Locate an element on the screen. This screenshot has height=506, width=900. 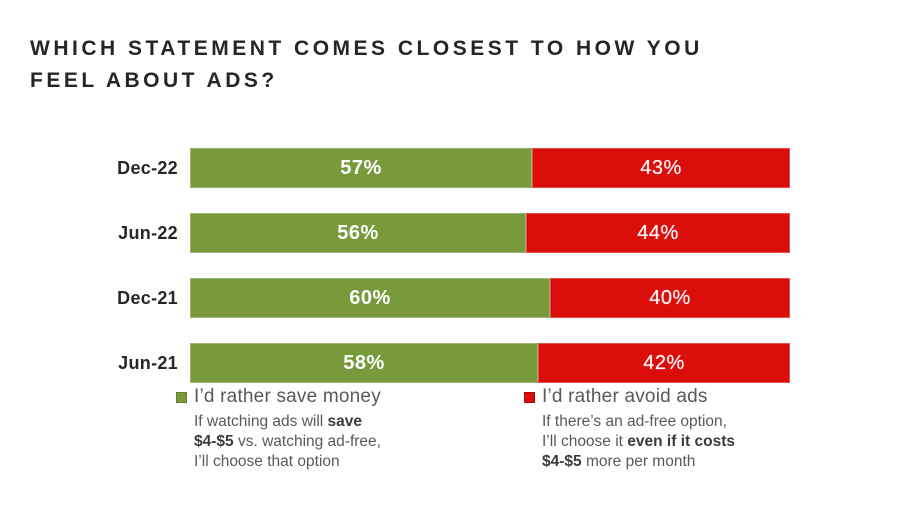
bar-track: 60% 40% is located at coordinates (490, 298).